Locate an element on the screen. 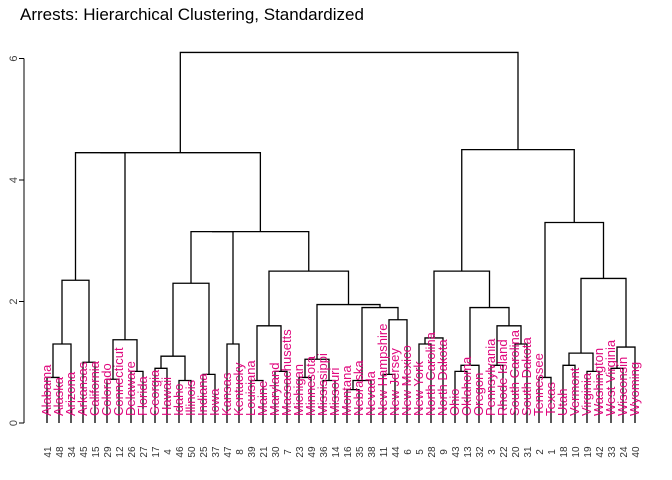 This screenshot has height=480, width=672. leaf-number: 21 is located at coordinates (264, 452).